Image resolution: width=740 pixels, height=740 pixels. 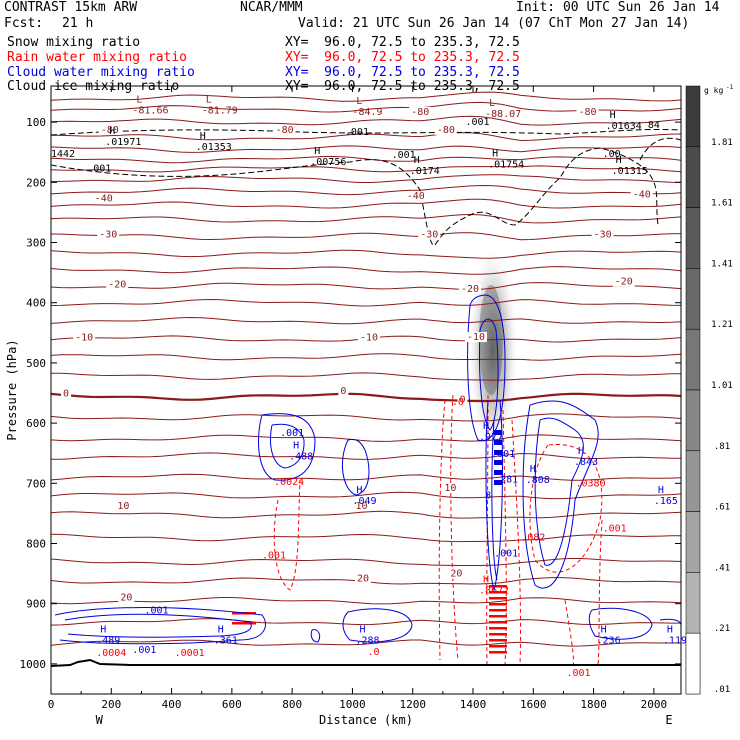 What do you see at coordinates (491, 437) in the screenshot?
I see `extremum-value: .977` at bounding box center [491, 437].